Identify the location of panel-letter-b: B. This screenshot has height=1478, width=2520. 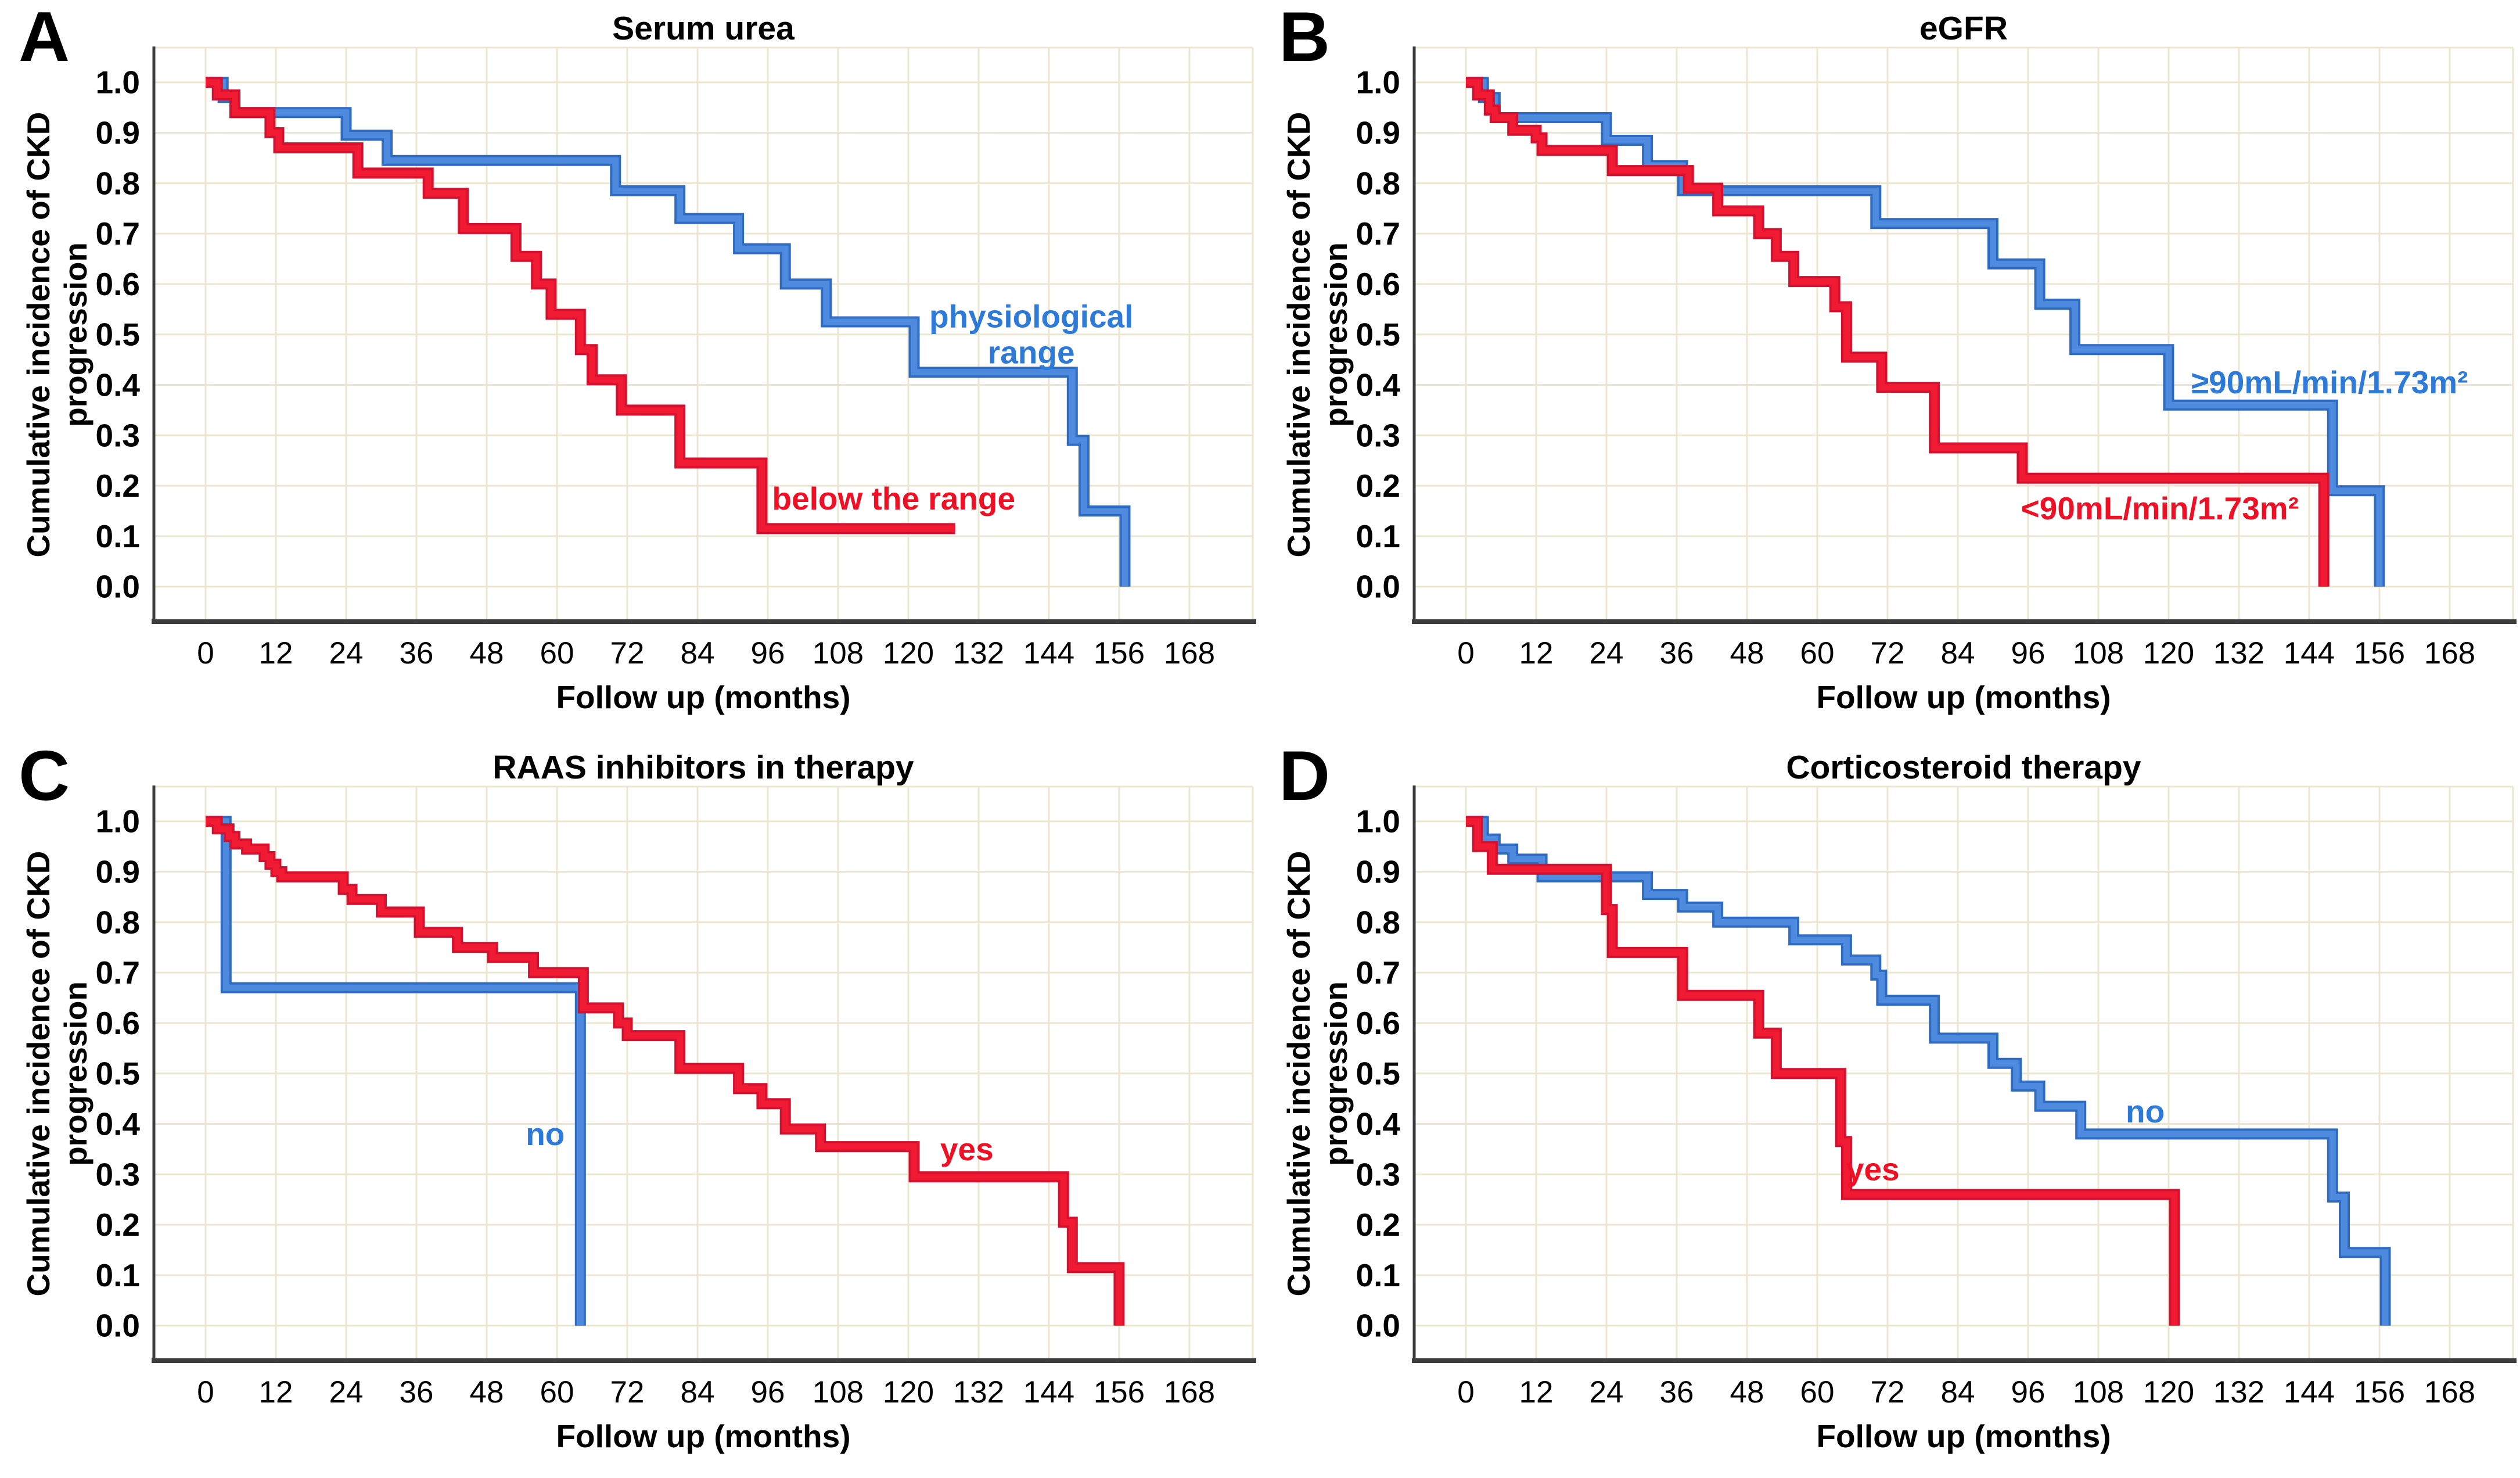
(1305, 38).